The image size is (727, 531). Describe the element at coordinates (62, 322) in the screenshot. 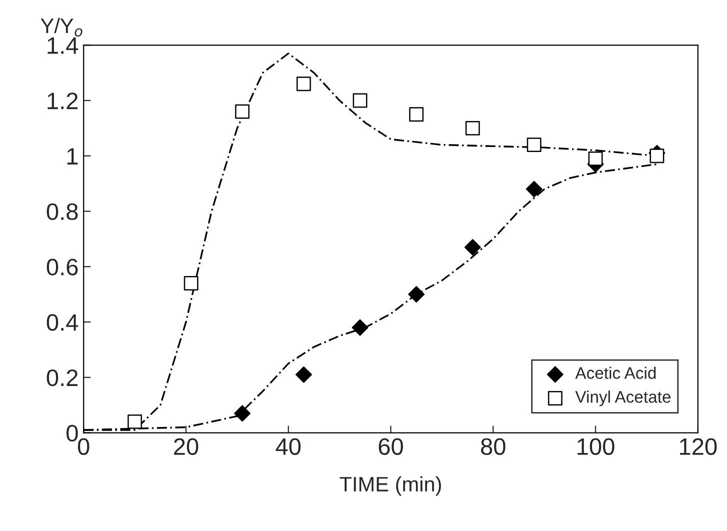

I see `y-tick-label: 0.4` at that location.